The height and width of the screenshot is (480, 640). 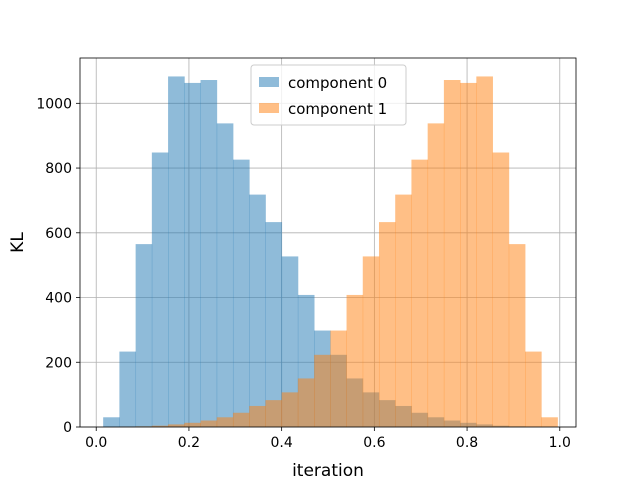 What do you see at coordinates (560, 443) in the screenshot?
I see `x-tick-label-5: 1.0` at bounding box center [560, 443].